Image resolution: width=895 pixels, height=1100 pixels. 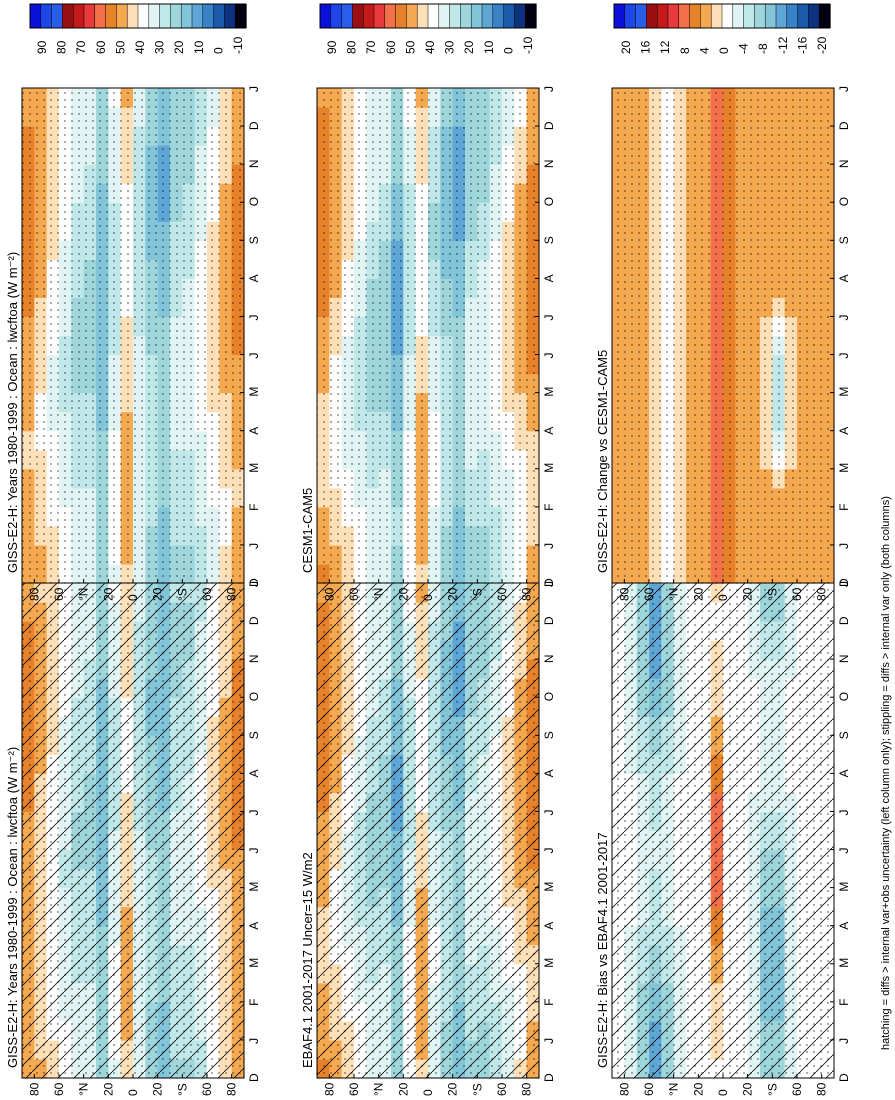 What do you see at coordinates (649, 594) in the screenshot?
I see `p6-lat-label: 60` at bounding box center [649, 594].